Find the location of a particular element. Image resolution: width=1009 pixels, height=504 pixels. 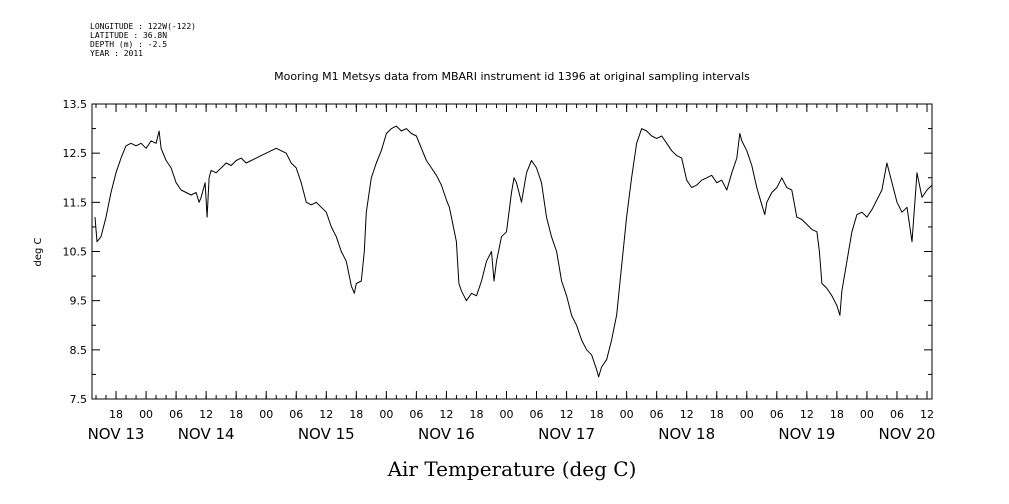

y-tick-label: 9.5 is located at coordinates (79, 301).